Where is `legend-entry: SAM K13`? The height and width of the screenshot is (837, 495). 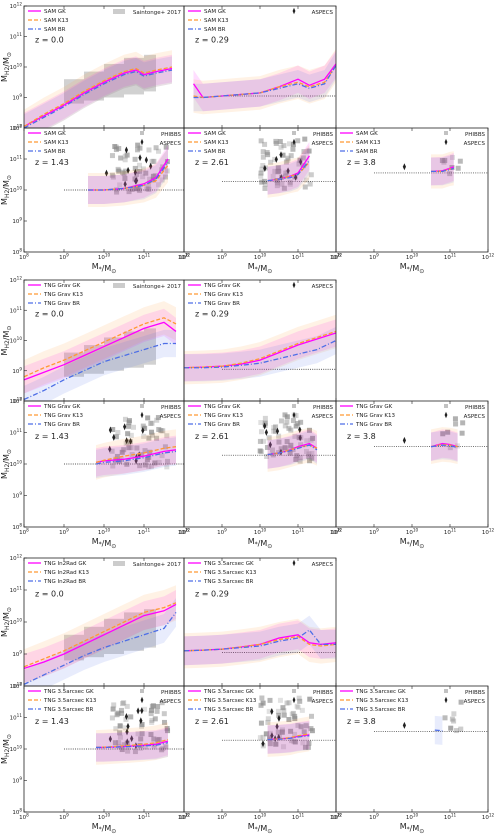
legend-entry: SAM K13 is located at coordinates (56, 21).